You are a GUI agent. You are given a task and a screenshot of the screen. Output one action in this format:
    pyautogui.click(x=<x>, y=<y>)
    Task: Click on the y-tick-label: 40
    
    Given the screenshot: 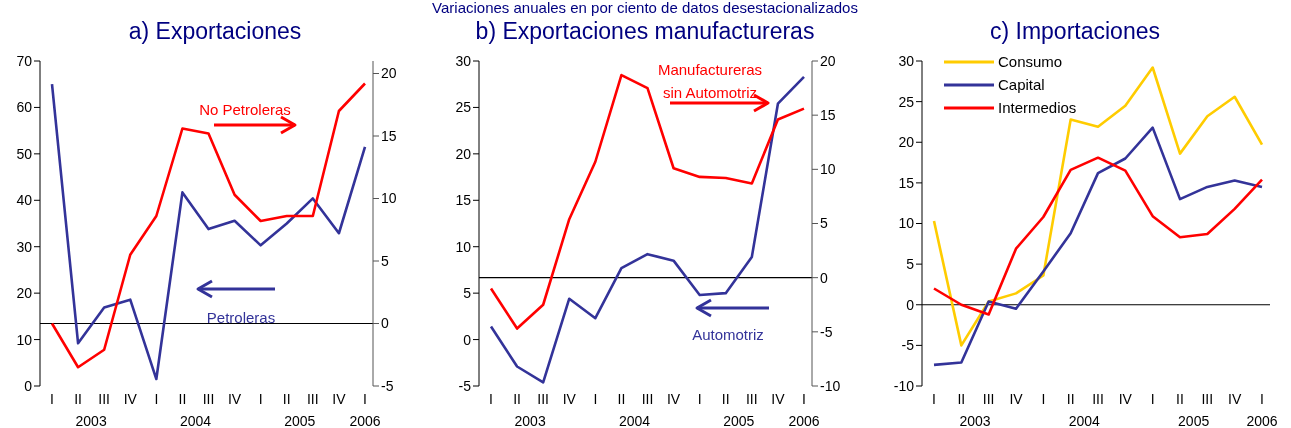 What is the action you would take?
    pyautogui.click(x=24, y=200)
    